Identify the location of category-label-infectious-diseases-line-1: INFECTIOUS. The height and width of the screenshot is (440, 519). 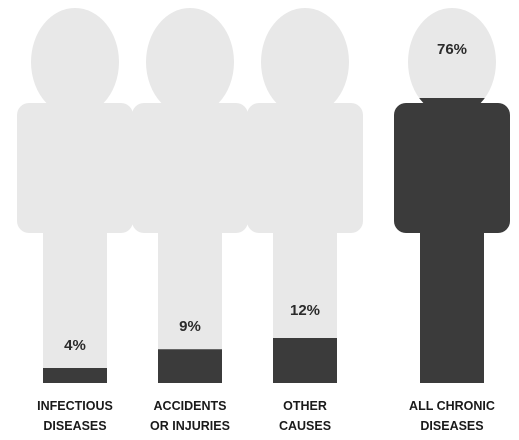
(75, 406).